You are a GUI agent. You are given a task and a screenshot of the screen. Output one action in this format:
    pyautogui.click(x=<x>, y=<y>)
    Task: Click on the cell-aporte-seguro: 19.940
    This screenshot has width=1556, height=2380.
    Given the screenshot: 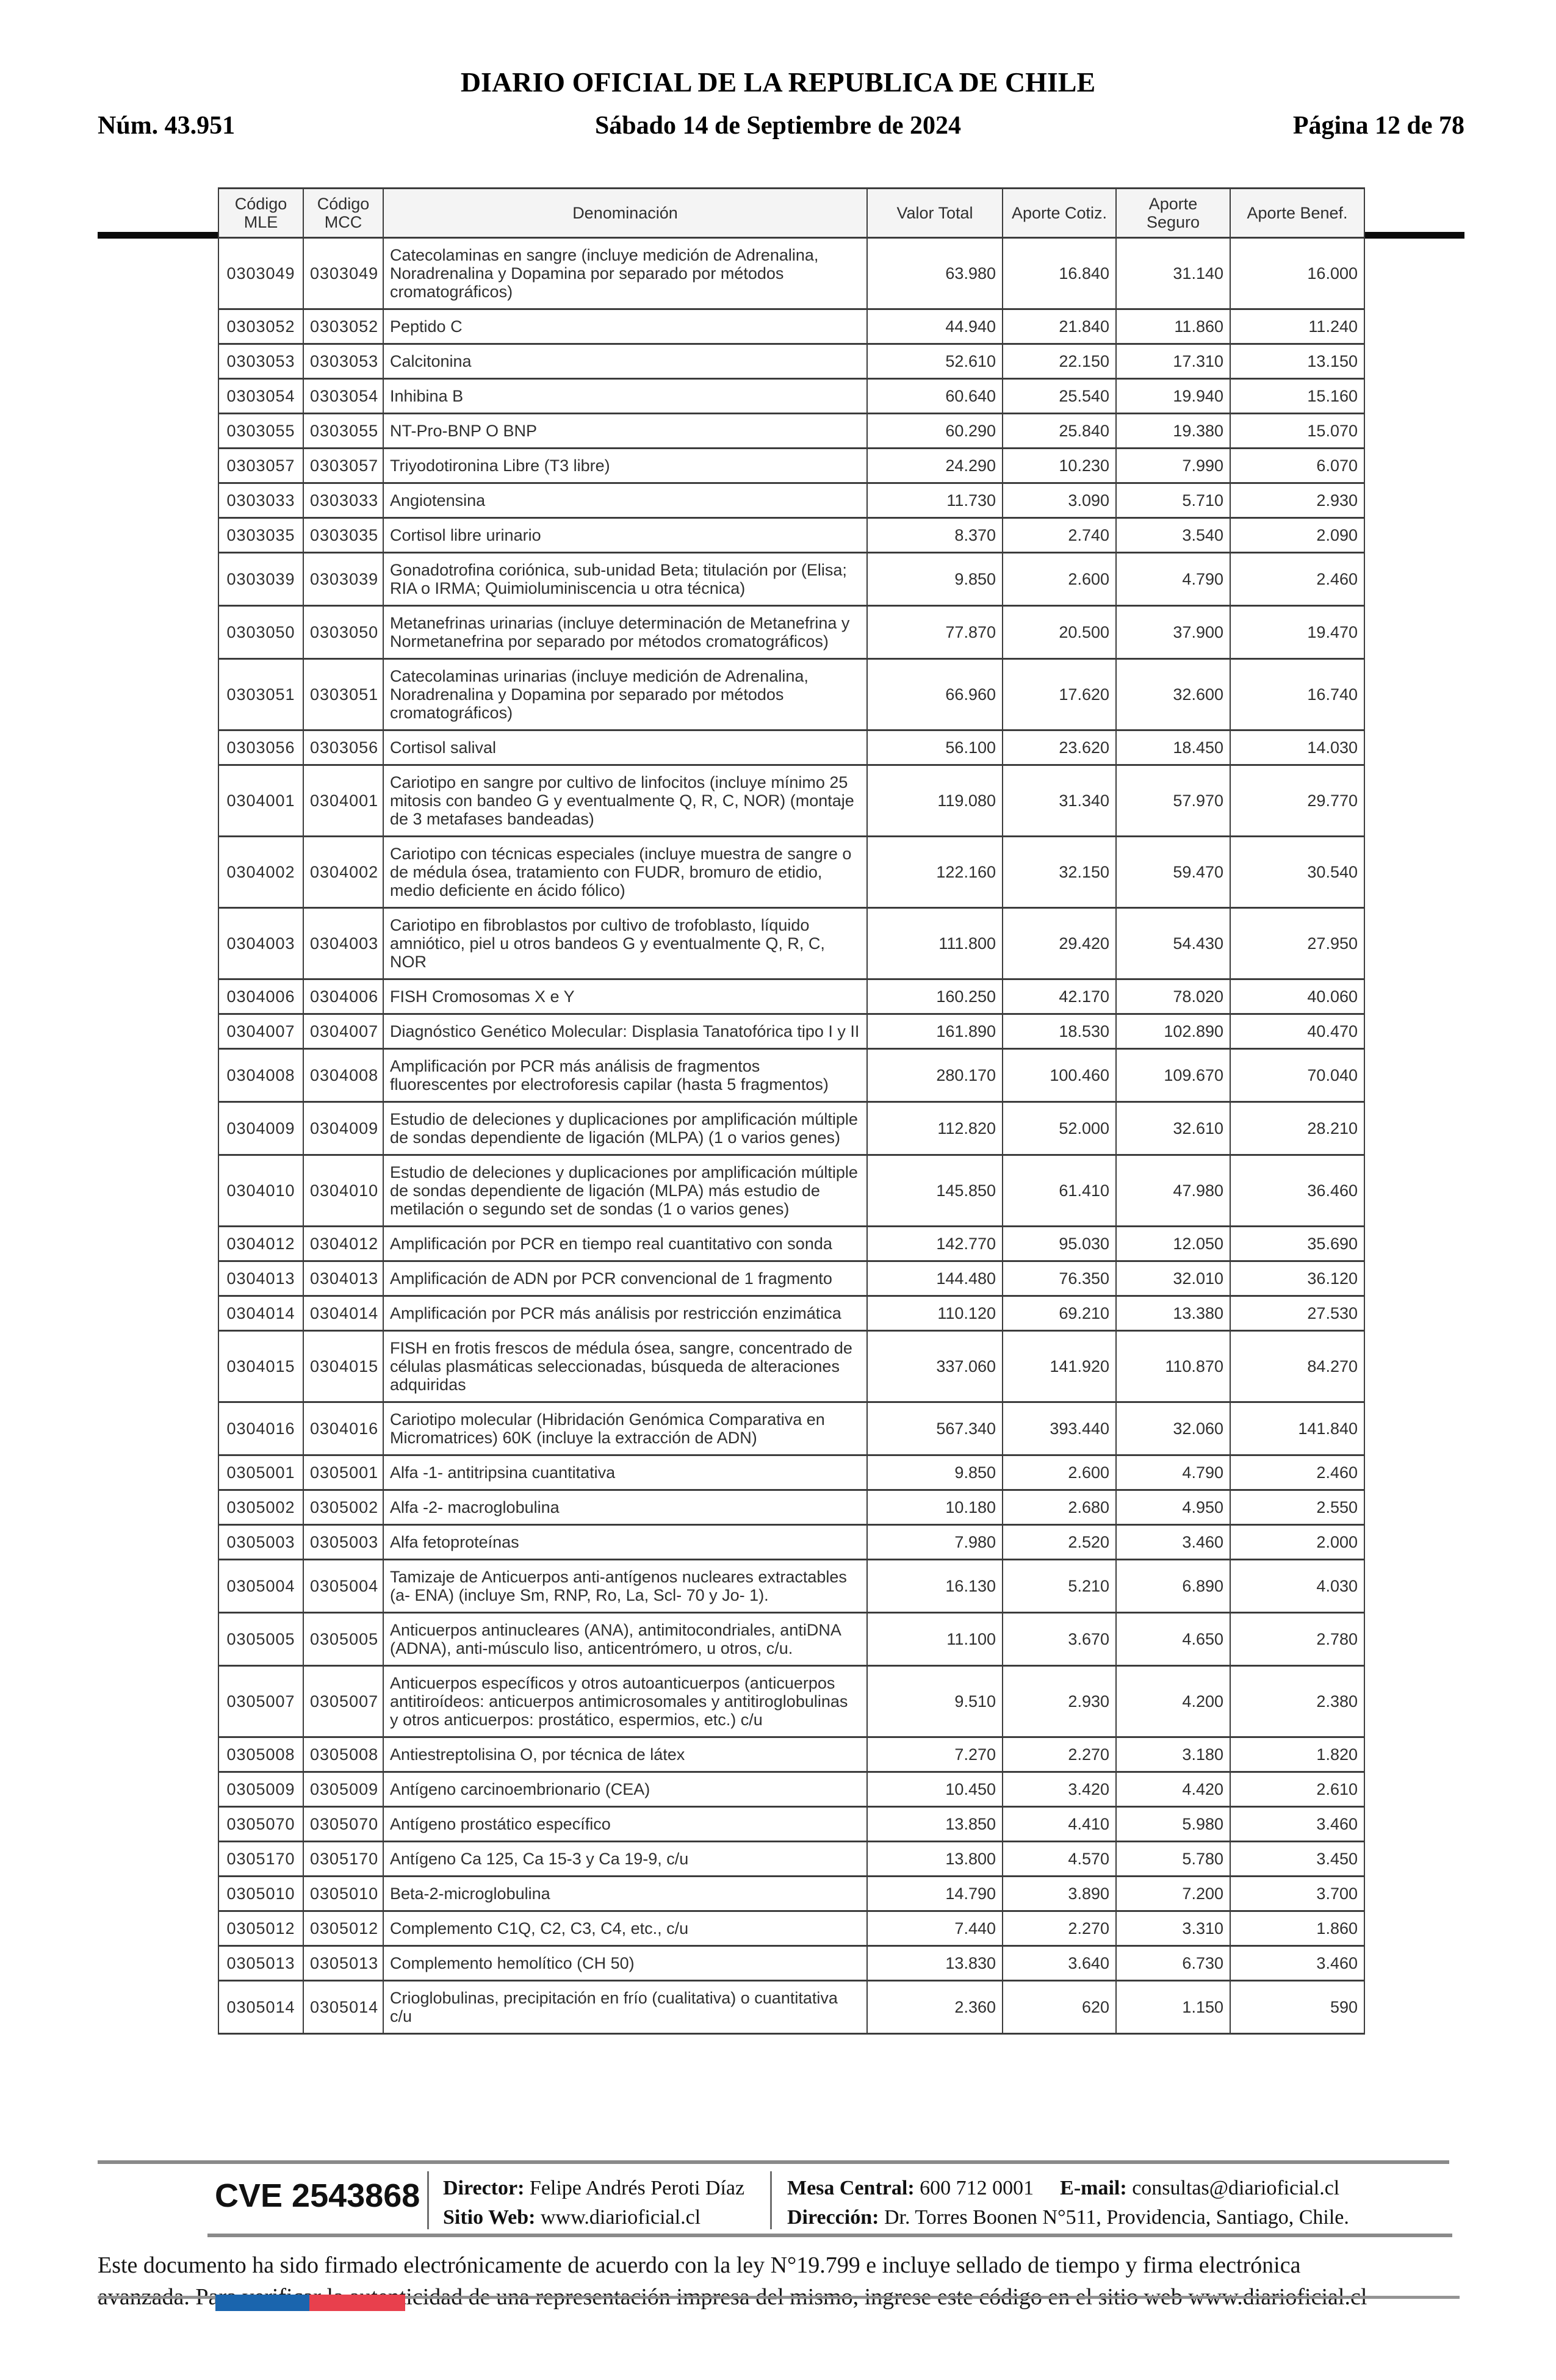 What is the action you would take?
    pyautogui.click(x=1173, y=396)
    